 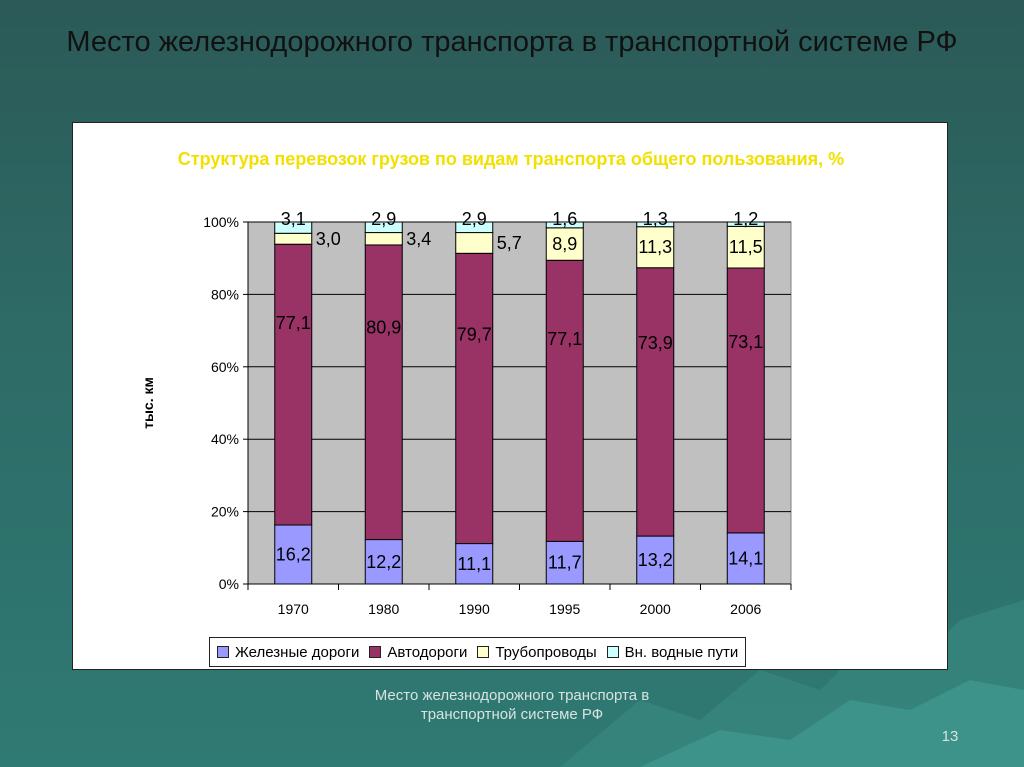 I want to click on data-label: 13,2, so click(x=655, y=560).